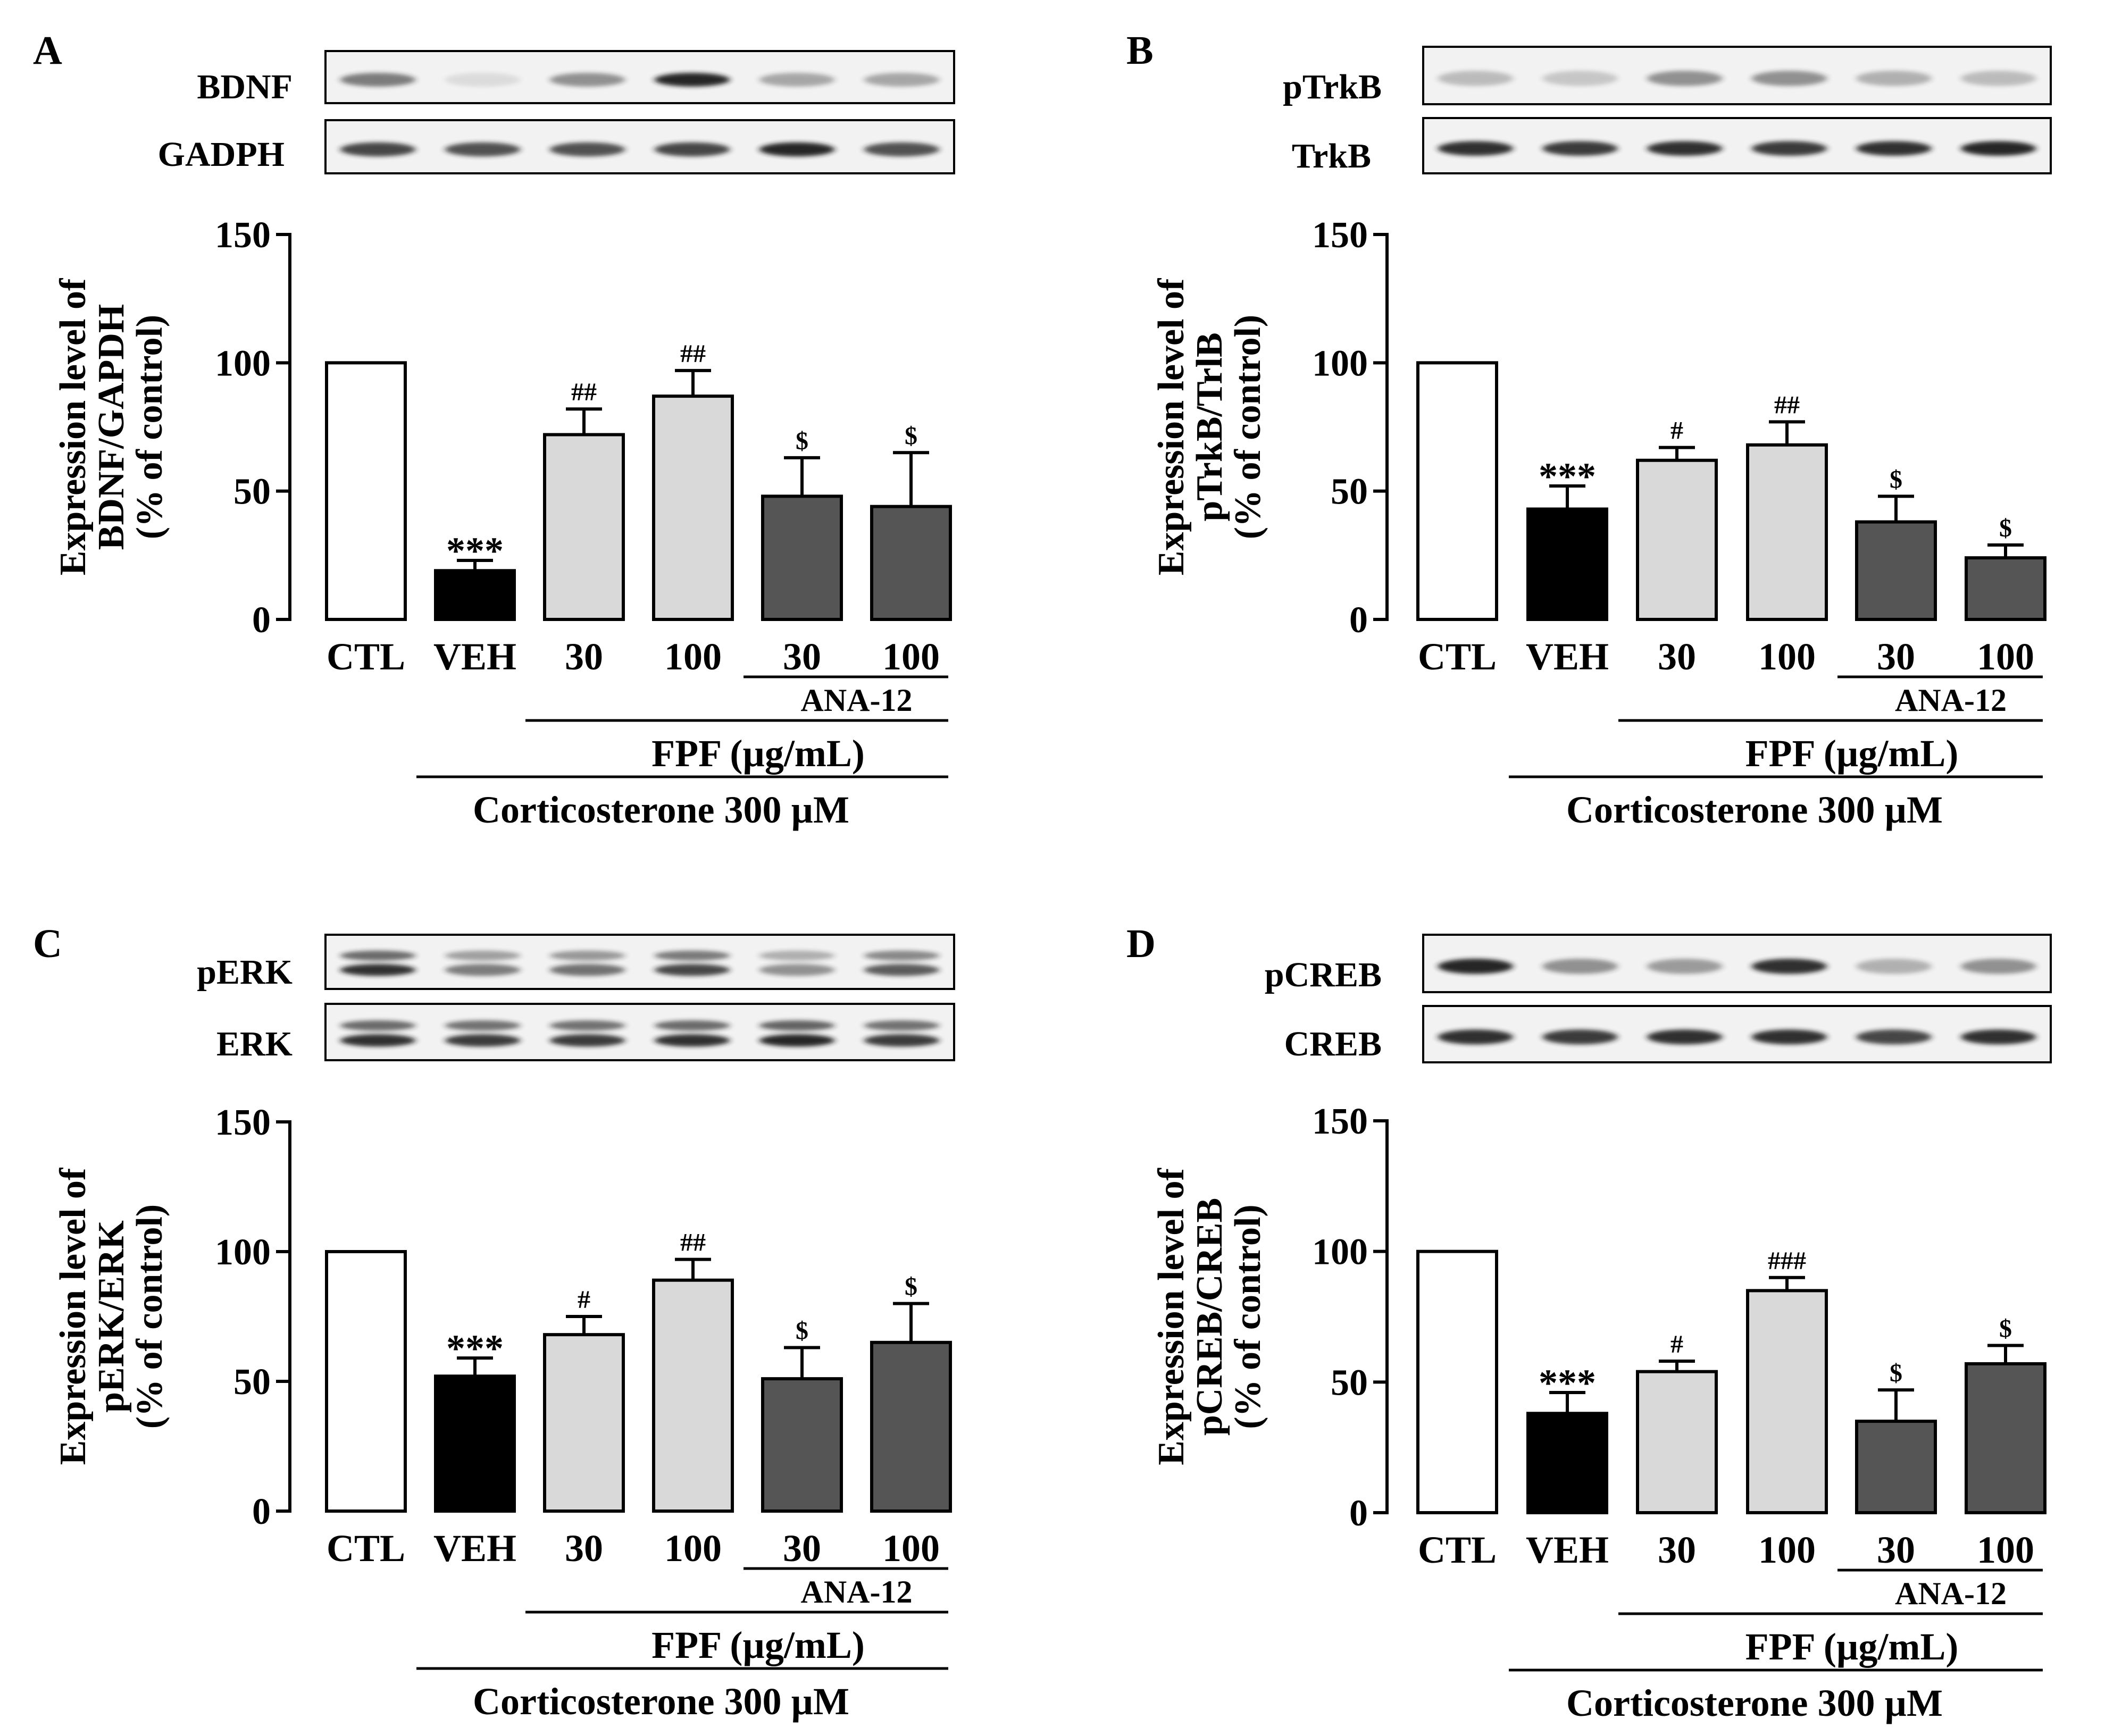 This screenshot has height=1736, width=2105. What do you see at coordinates (1567, 656) in the screenshot?
I see `x-tick-label: VEH` at bounding box center [1567, 656].